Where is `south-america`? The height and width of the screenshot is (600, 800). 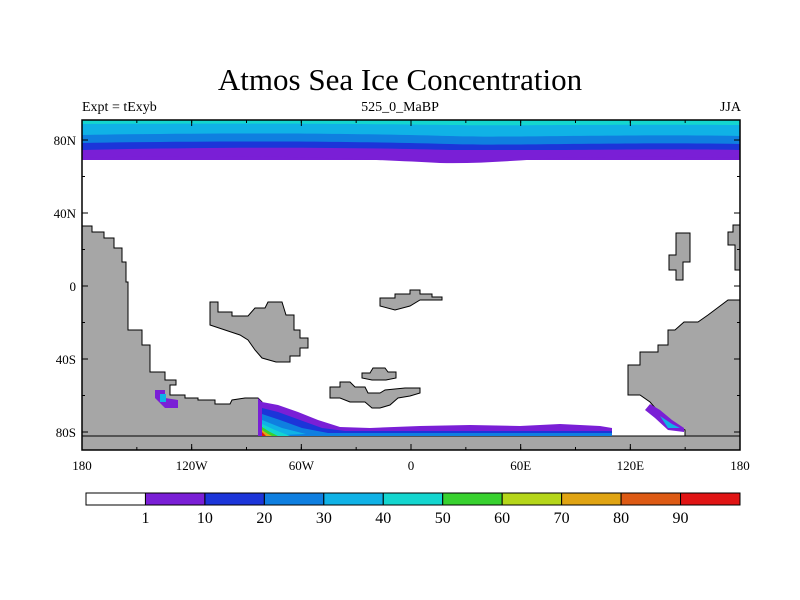 south-america is located at coordinates (259, 332).